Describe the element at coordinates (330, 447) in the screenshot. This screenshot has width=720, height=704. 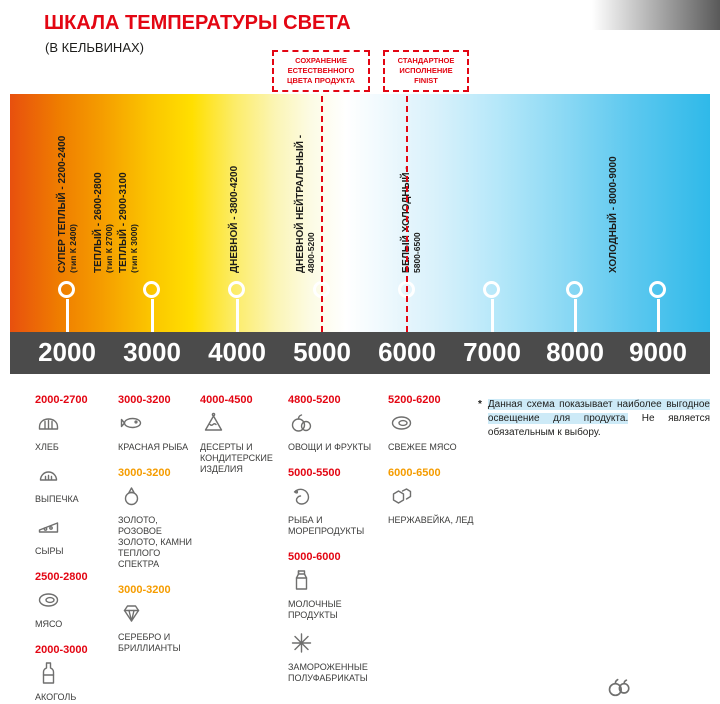
I see `food-label: ОВОЩИ И ФРУКТЫ` at that location.